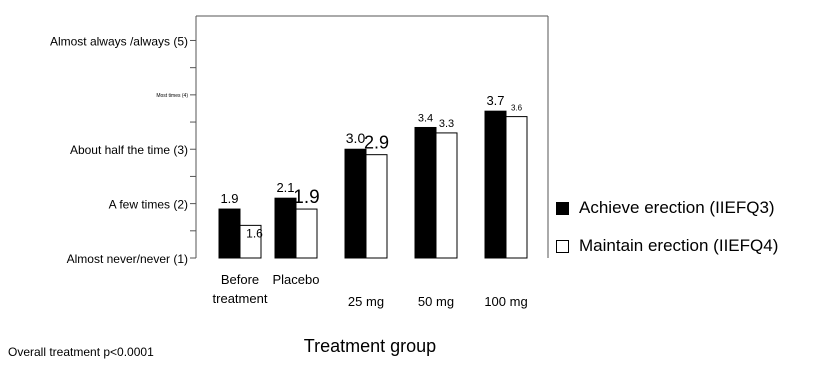  Describe the element at coordinates (285, 187) in the screenshot. I see `data-label: 2.1` at that location.